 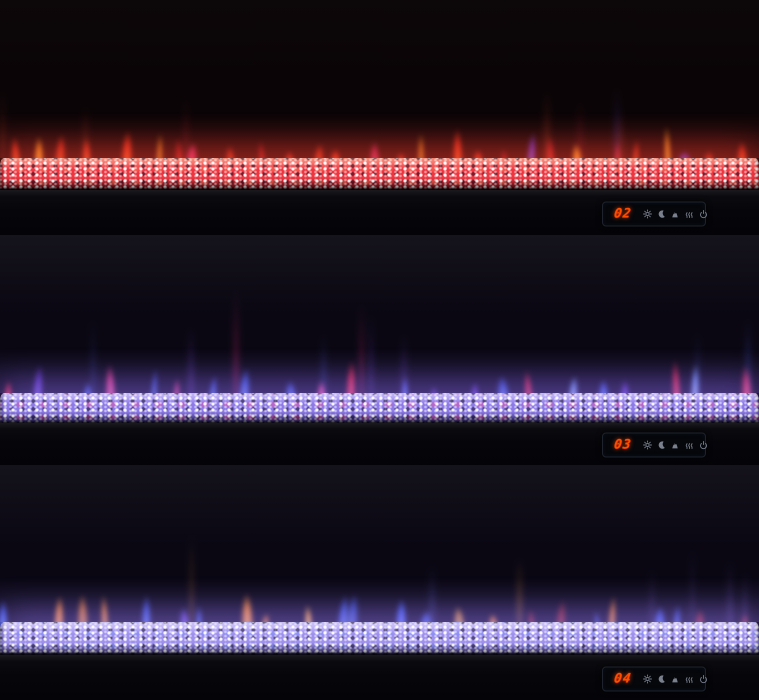 I want to click on control-display: 02, so click(x=655, y=214).